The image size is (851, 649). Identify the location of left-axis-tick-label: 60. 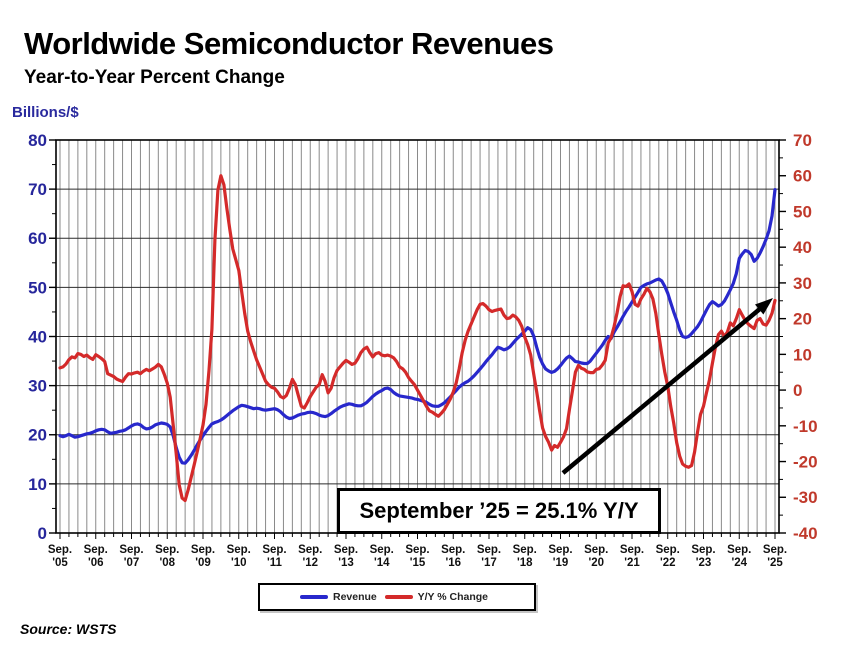
(37, 238).